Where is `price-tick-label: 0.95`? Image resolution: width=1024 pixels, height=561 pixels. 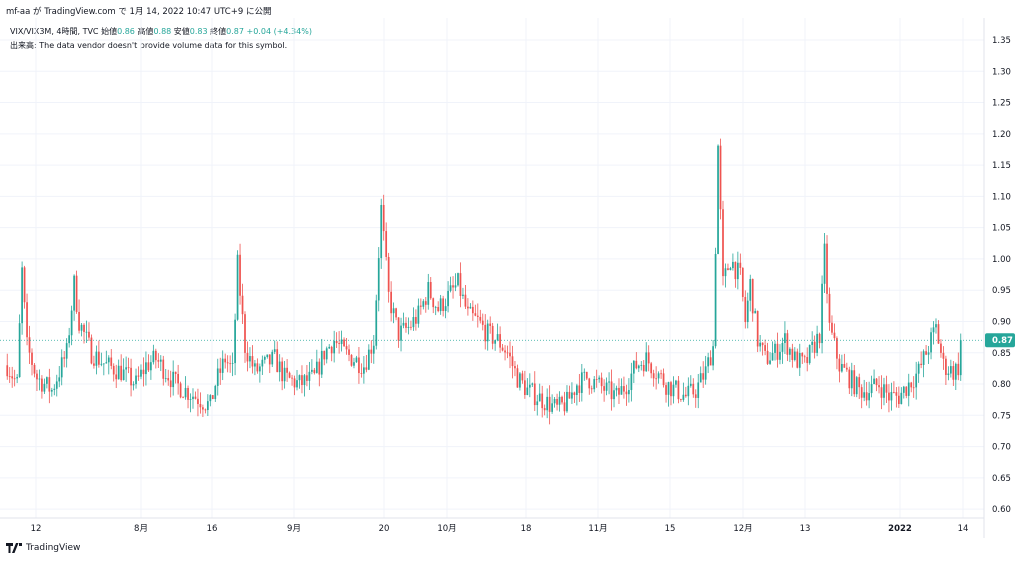 price-tick-label: 0.95 is located at coordinates (1001, 291).